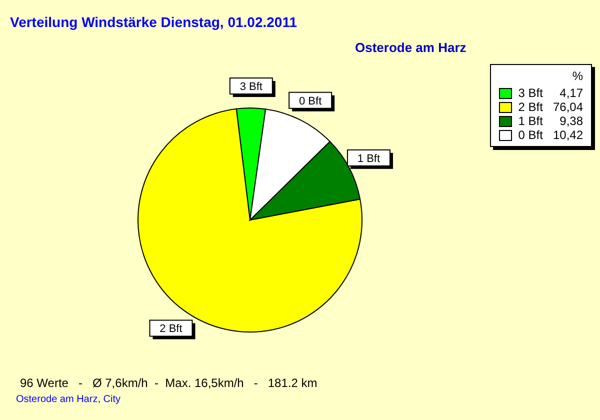 The height and width of the screenshot is (420, 600). I want to click on text: Osterode am Harz, City, so click(68, 399).